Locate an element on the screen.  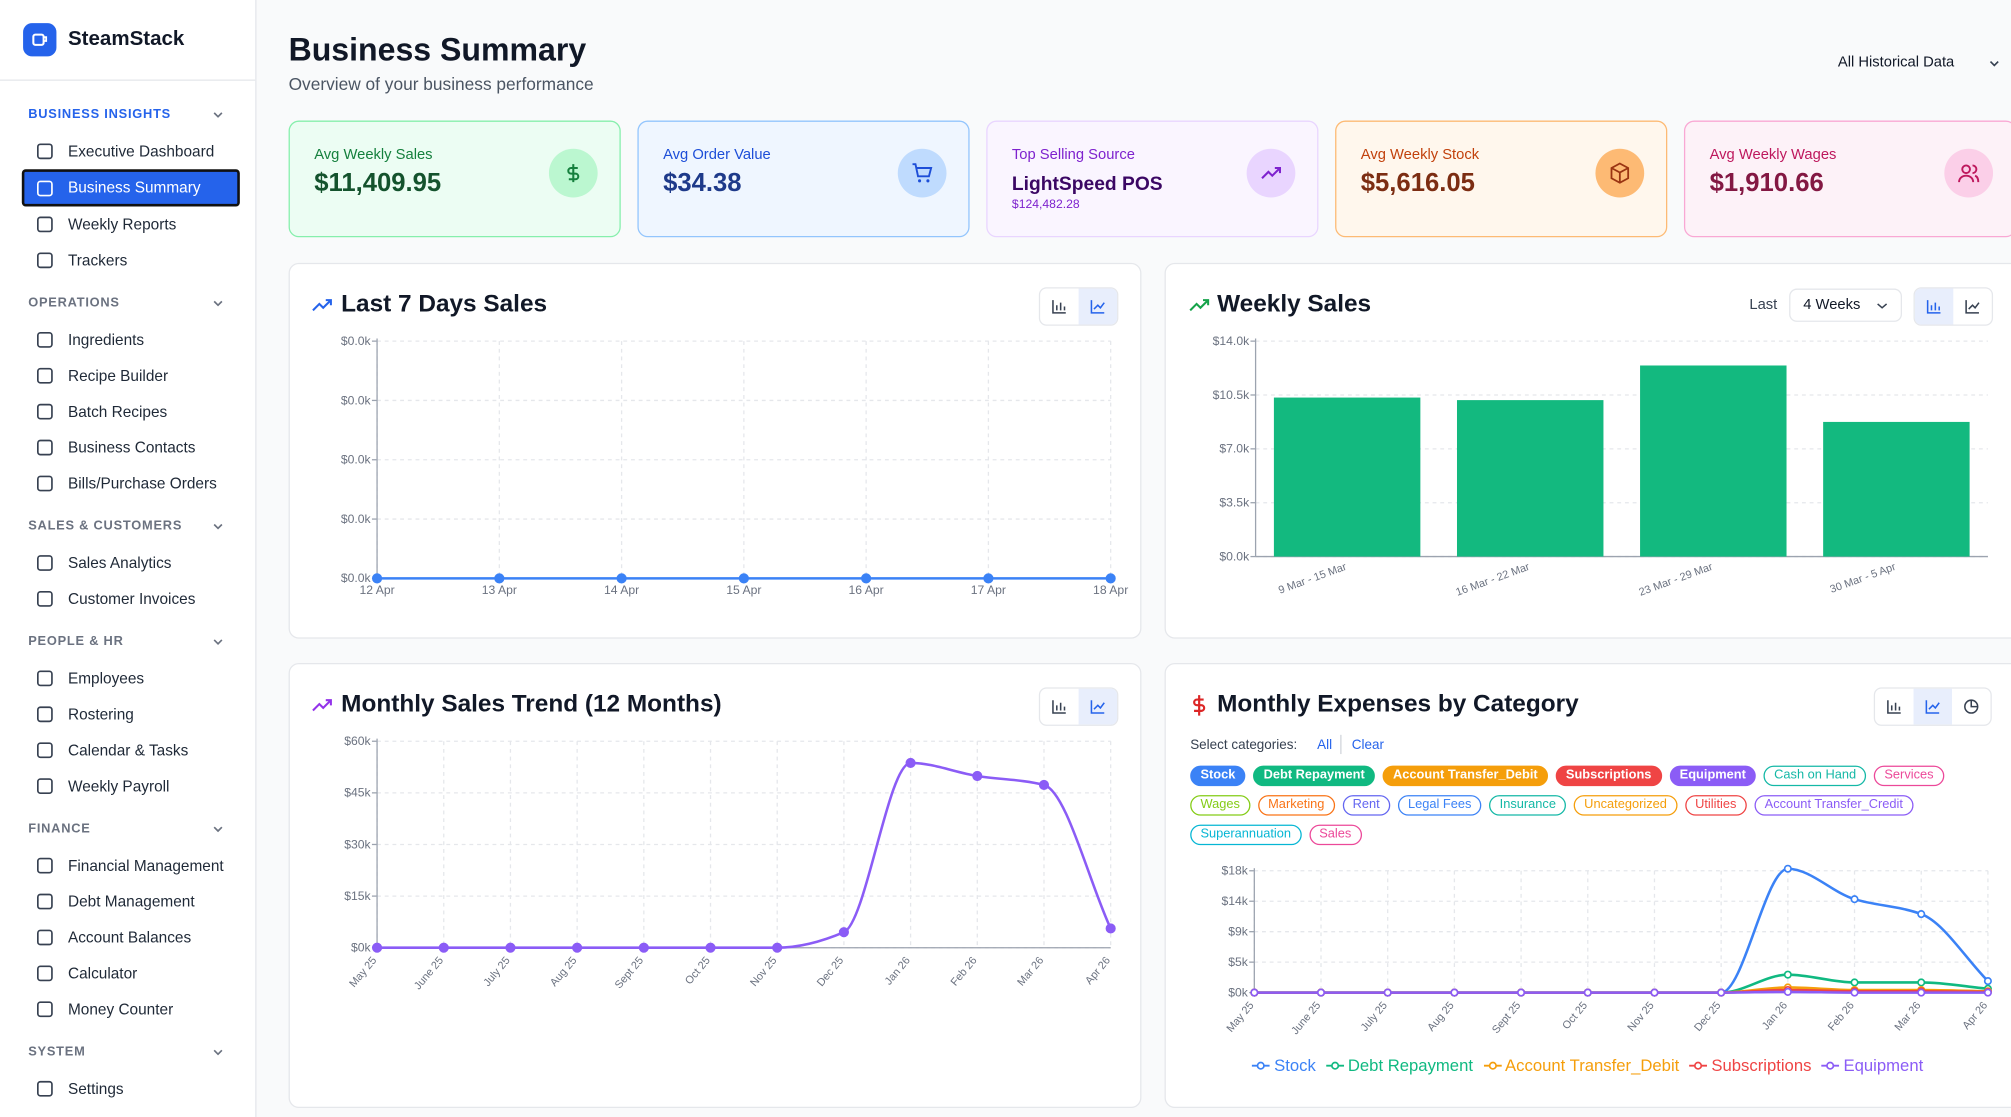
nav-item: Money Counter is located at coordinates (131, 1009).